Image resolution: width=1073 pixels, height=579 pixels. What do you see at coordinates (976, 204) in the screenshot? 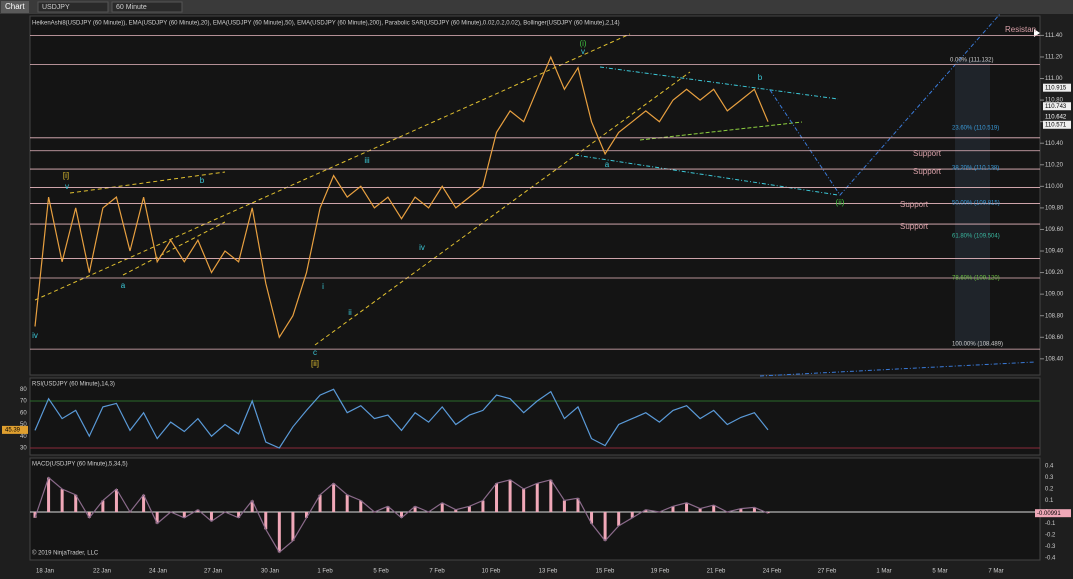
I see `fib-label: 50.00% (109.815)` at bounding box center [976, 204].